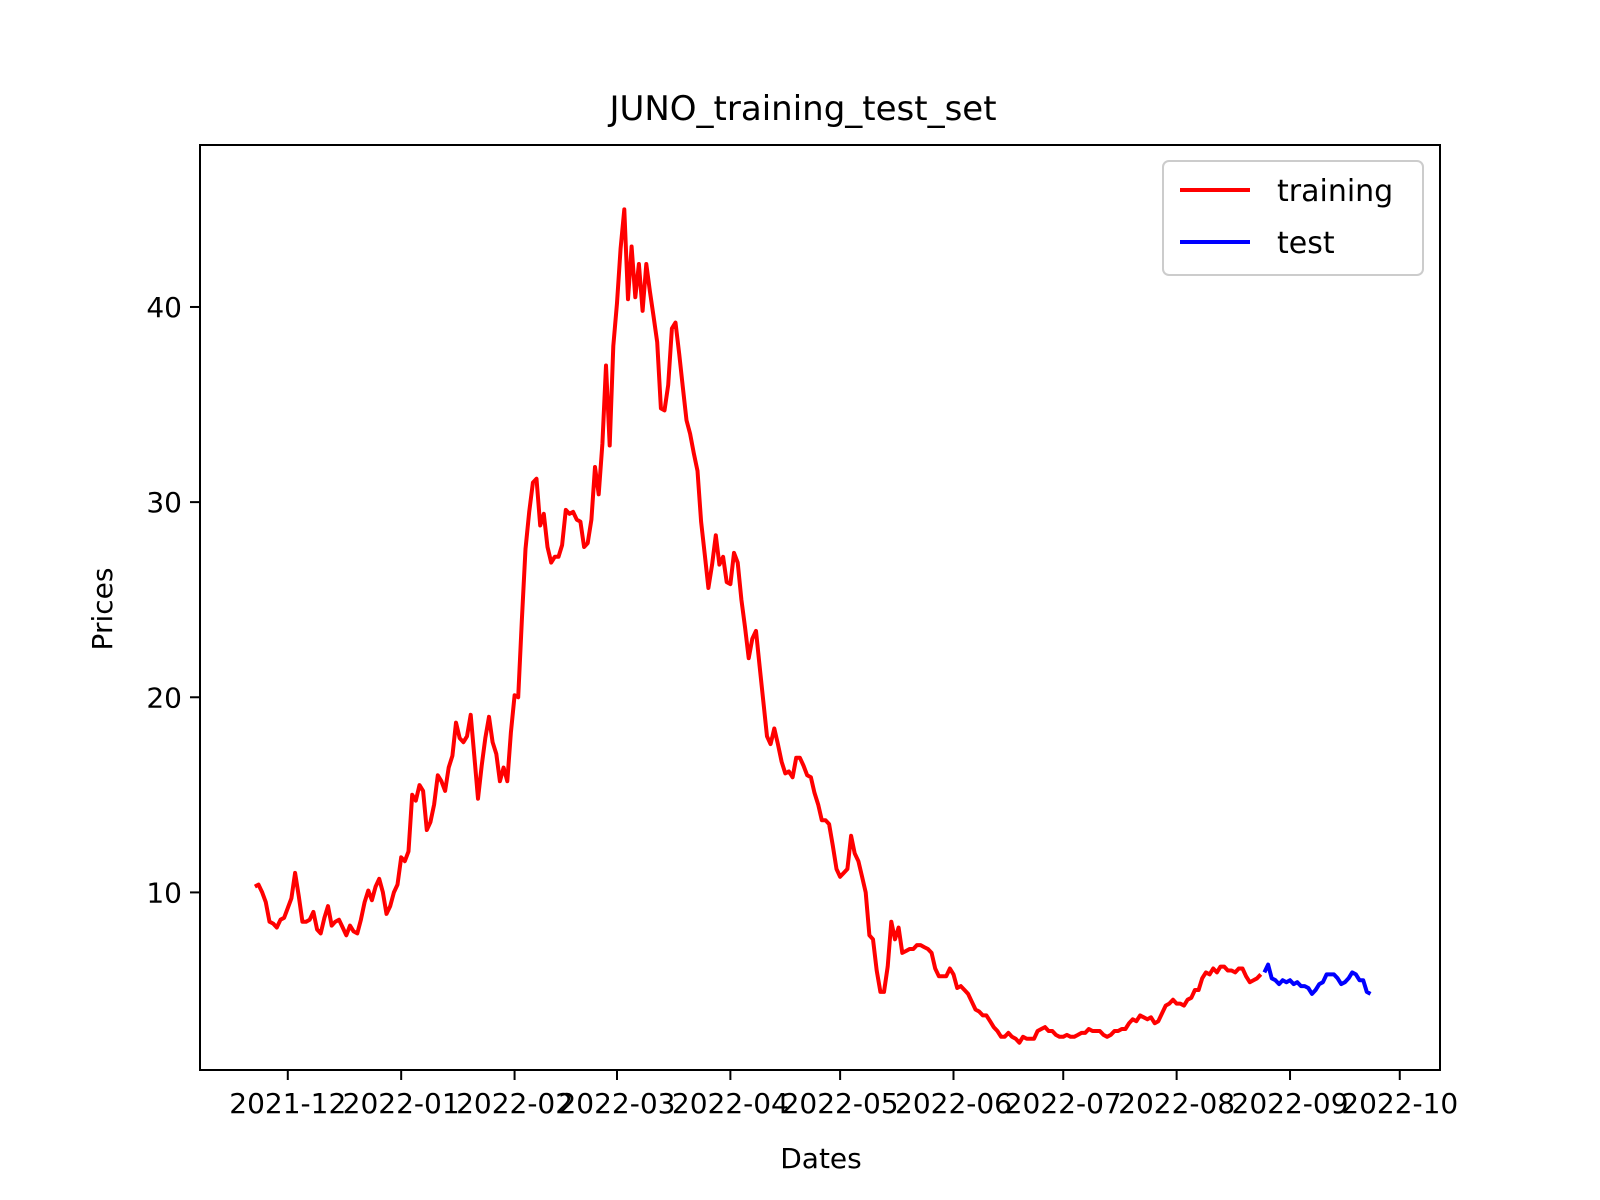  Describe the element at coordinates (1290, 1103) in the screenshot. I see `x-tick-label: 2022-09` at that location.